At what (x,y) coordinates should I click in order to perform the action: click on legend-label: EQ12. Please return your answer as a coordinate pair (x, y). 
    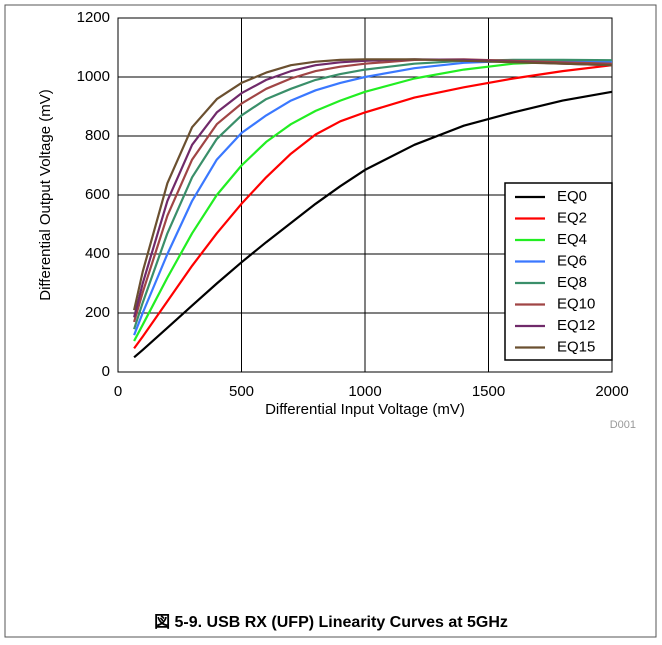
    Looking at the image, I should click on (576, 325).